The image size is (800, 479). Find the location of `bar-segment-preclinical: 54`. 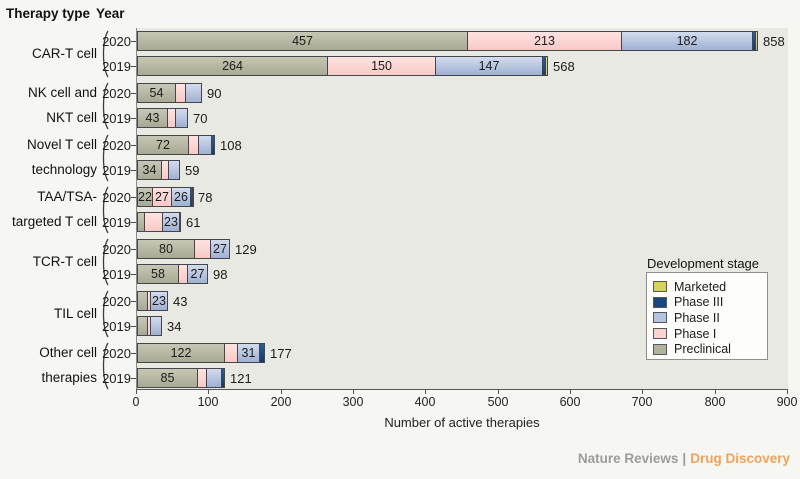

bar-segment-preclinical: 54 is located at coordinates (156, 93).